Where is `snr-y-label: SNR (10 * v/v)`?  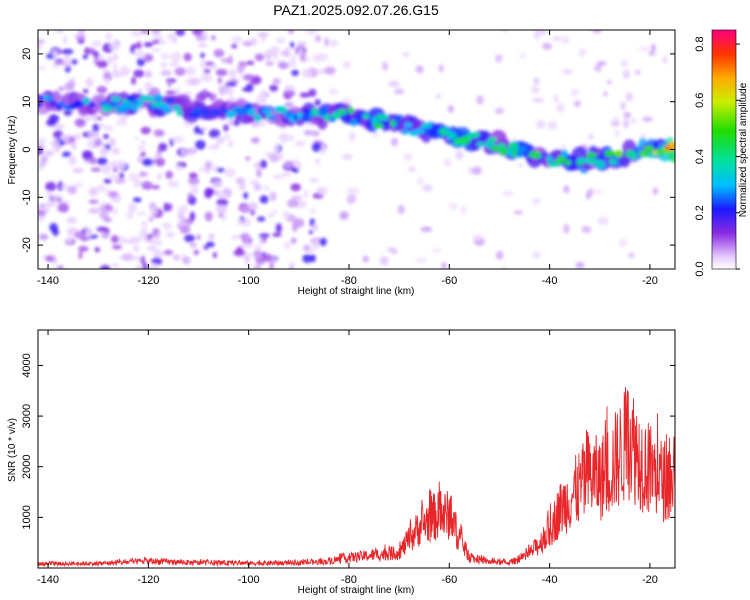
snr-y-label: SNR (10 * v/v) is located at coordinates (12, 450).